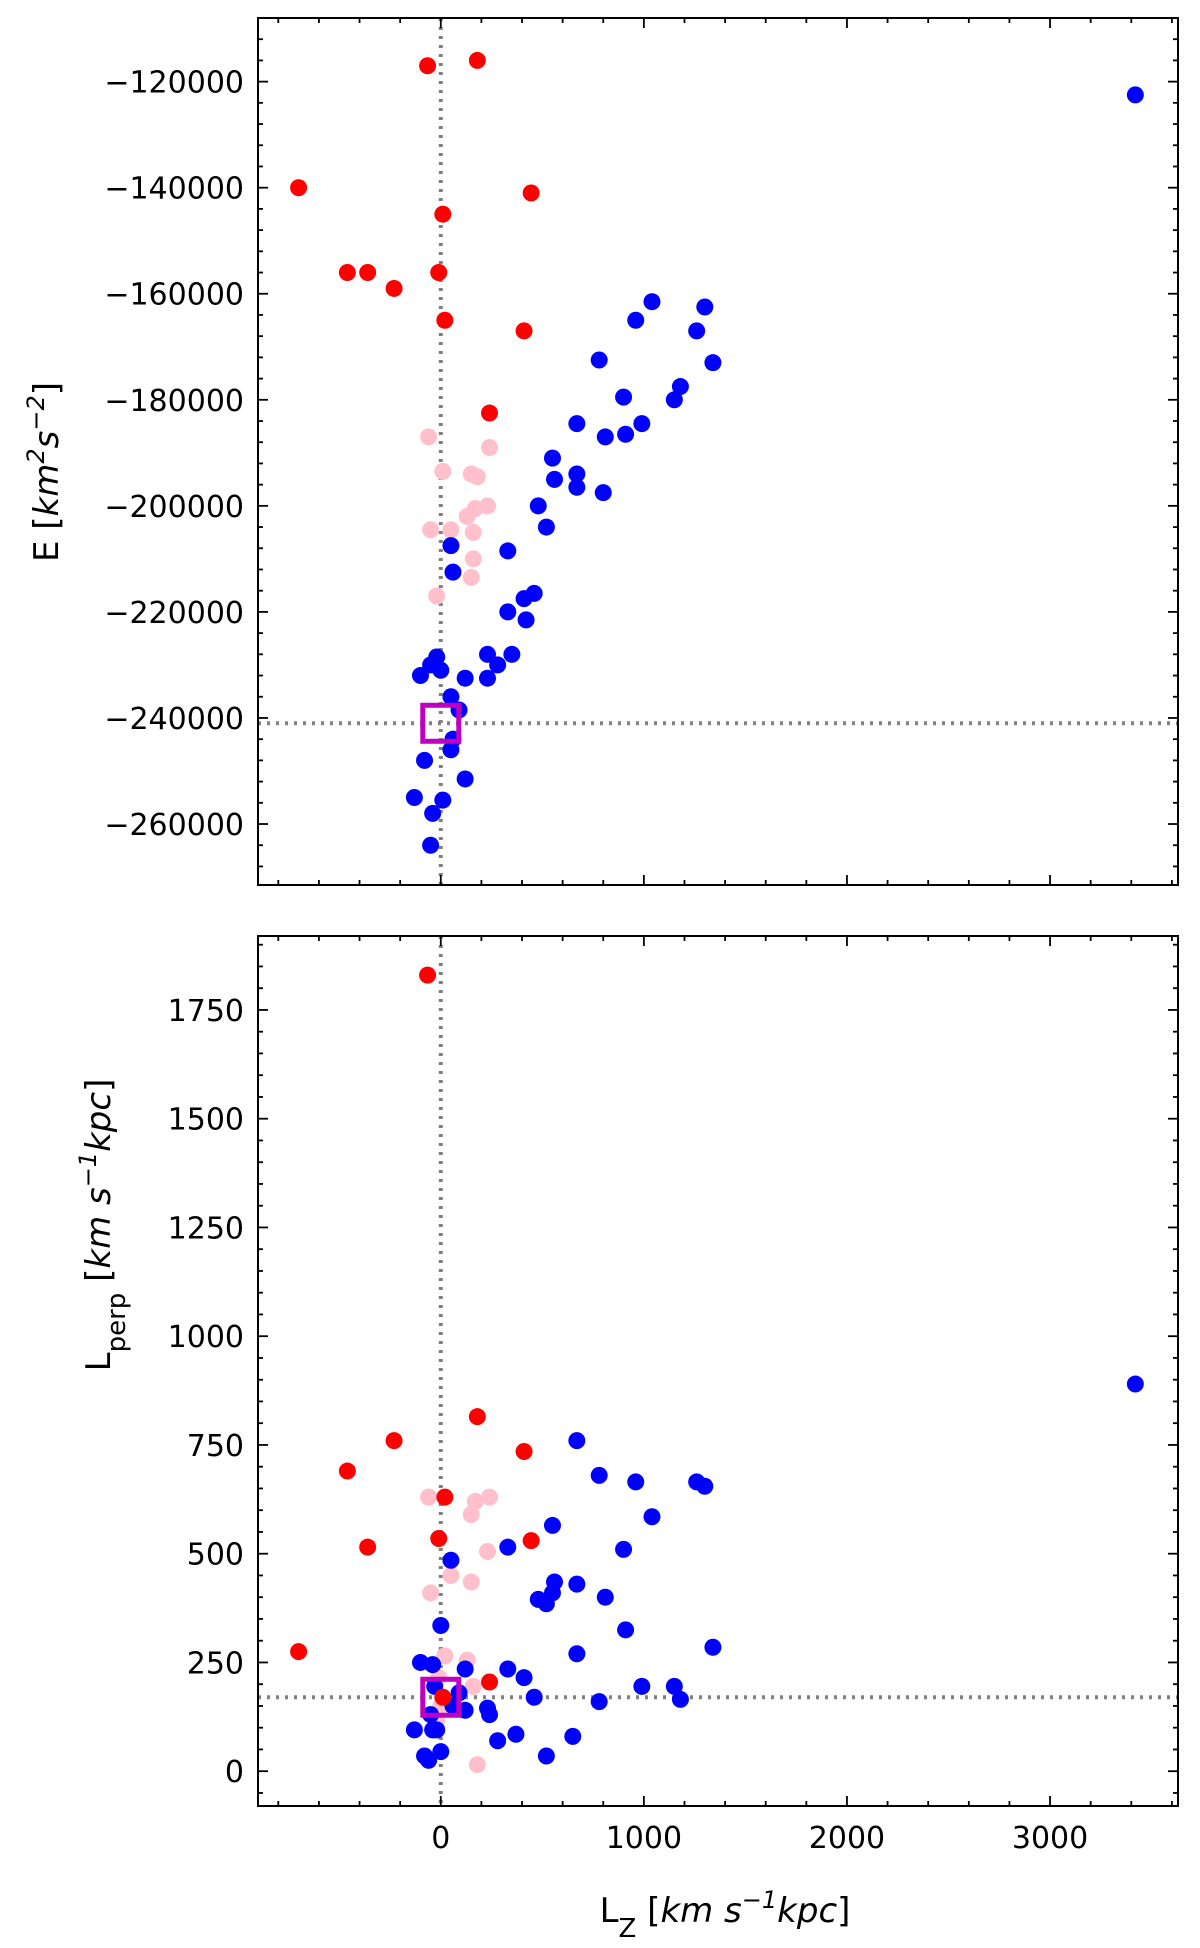 Image resolution: width=1200 pixels, height=1948 pixels. Describe the element at coordinates (174, 295) in the screenshot. I see `energy-y-tick-label: −160000` at that location.